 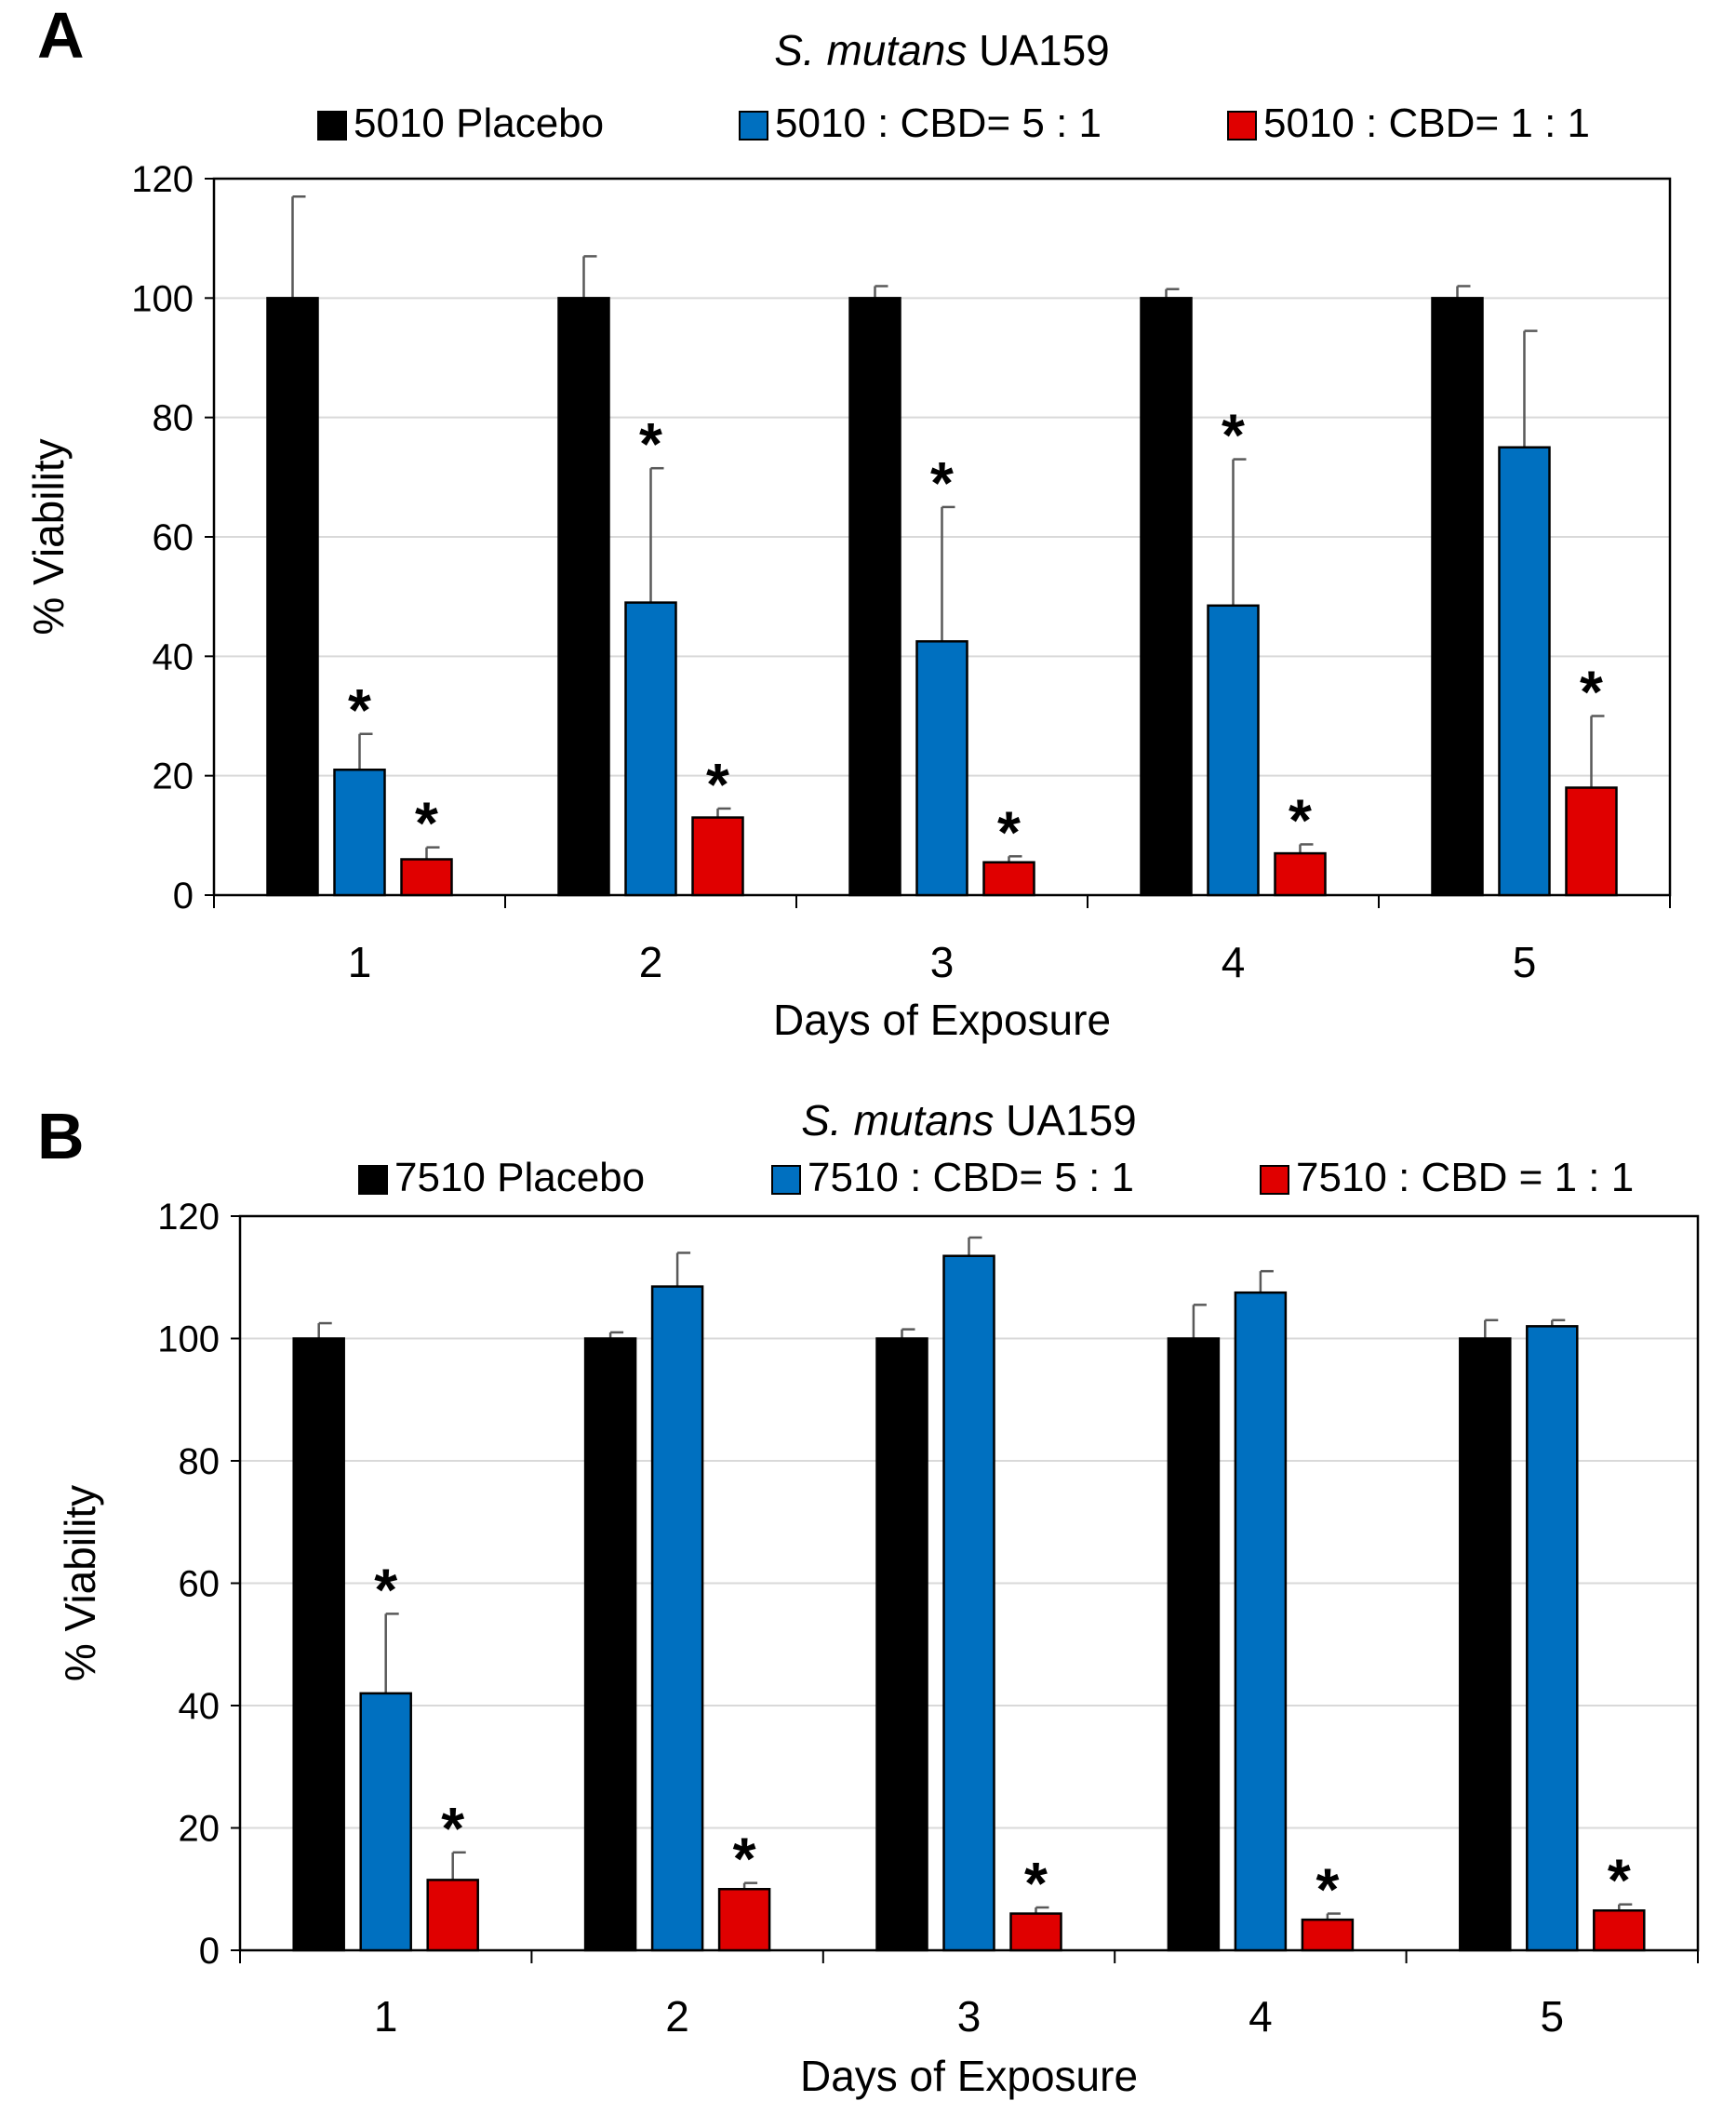 I want to click on legend-label: 5010 Placebo, so click(x=479, y=123).